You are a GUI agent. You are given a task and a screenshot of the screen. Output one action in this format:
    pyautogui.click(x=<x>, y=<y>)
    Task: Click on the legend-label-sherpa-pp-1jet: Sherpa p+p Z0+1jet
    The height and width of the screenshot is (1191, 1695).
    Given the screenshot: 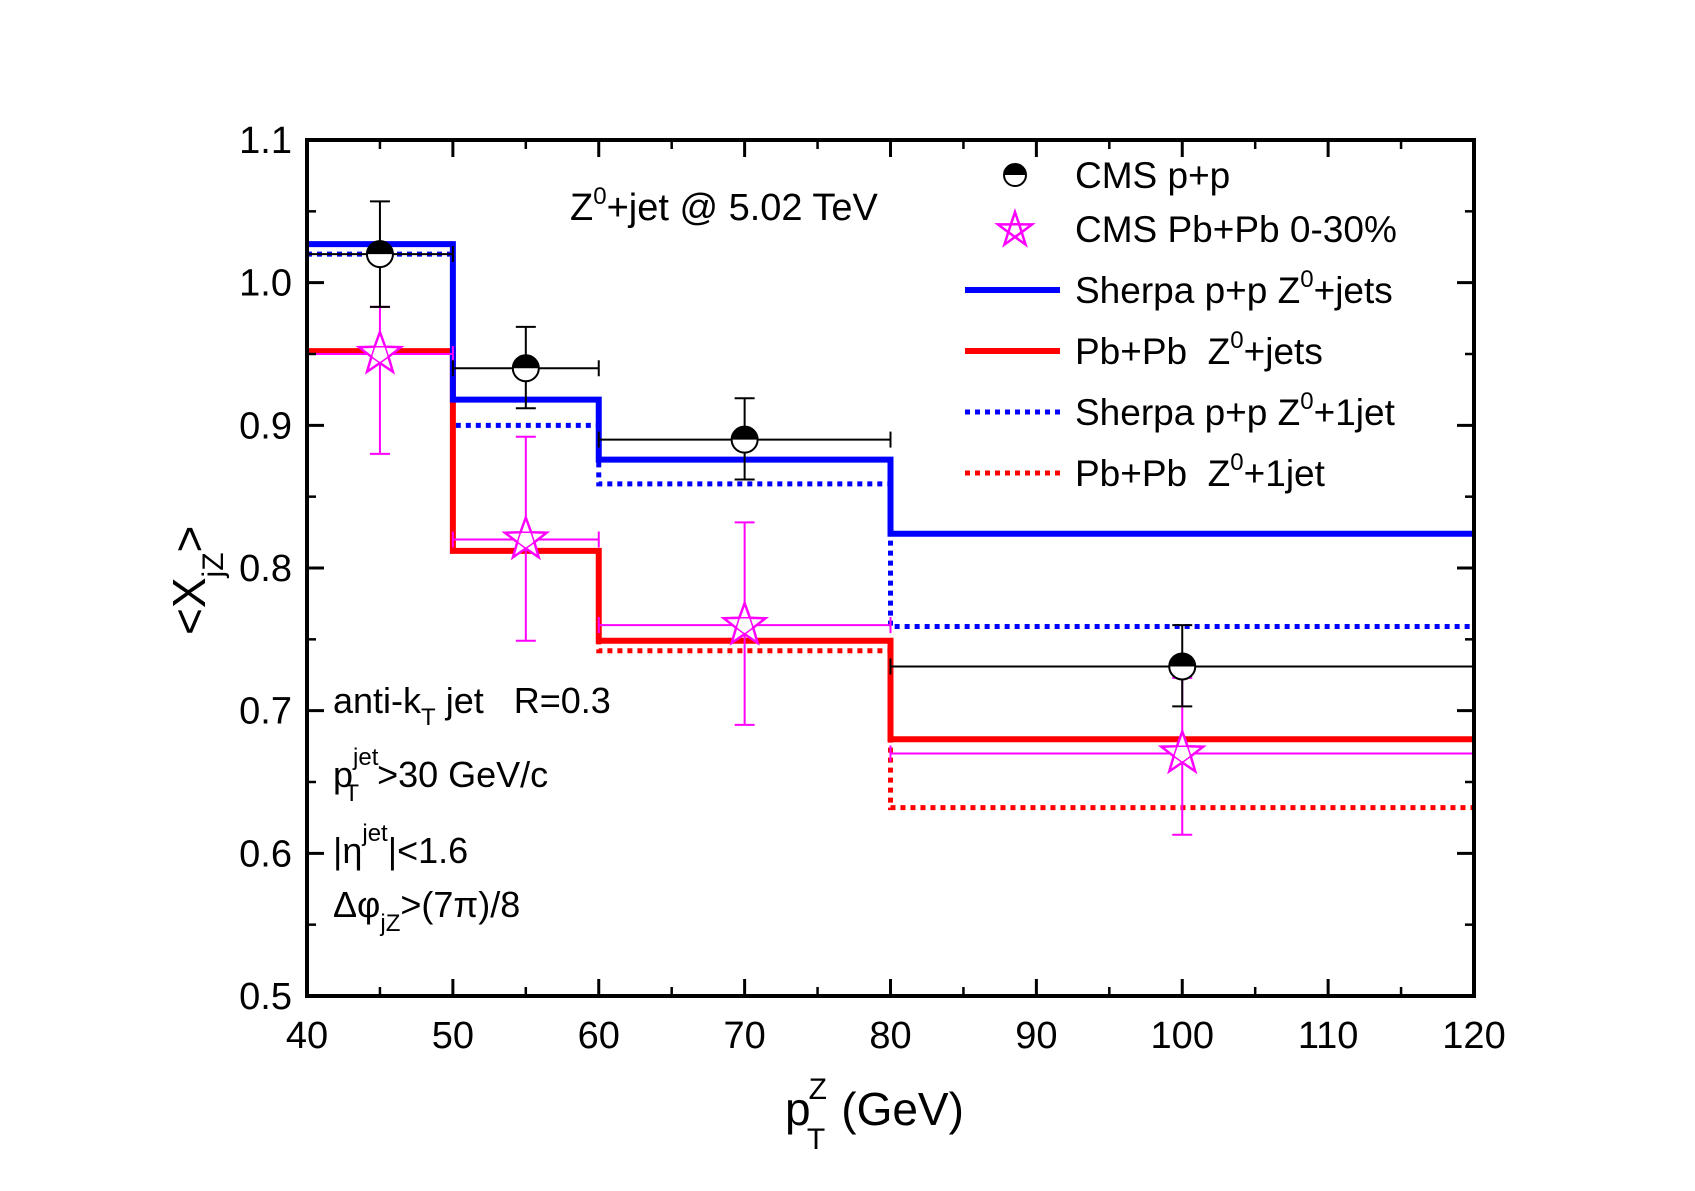 What is the action you would take?
    pyautogui.click(x=1235, y=410)
    